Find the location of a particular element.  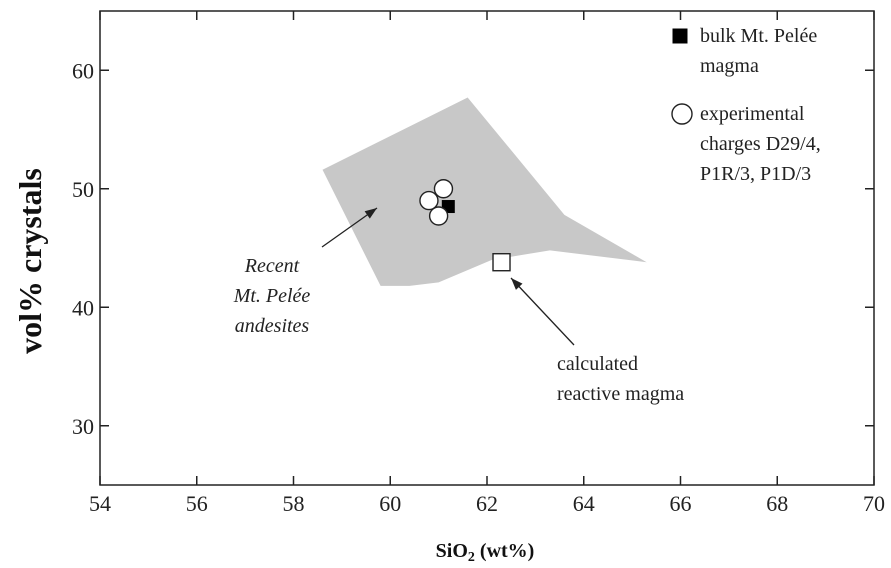

region-label-line: Mt. Pelée is located at coordinates (272, 296).